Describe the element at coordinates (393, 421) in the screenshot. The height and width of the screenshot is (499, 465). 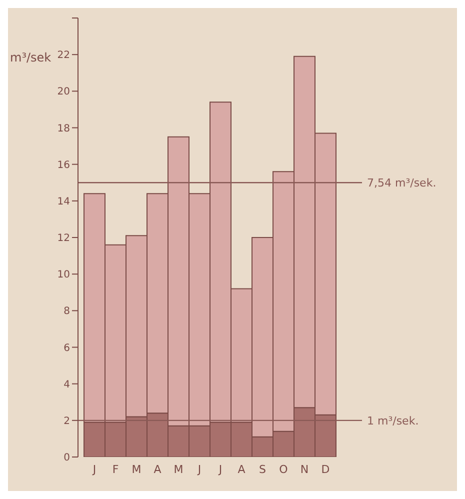
I see `ref-line-label: 1 m³/sek.` at that location.